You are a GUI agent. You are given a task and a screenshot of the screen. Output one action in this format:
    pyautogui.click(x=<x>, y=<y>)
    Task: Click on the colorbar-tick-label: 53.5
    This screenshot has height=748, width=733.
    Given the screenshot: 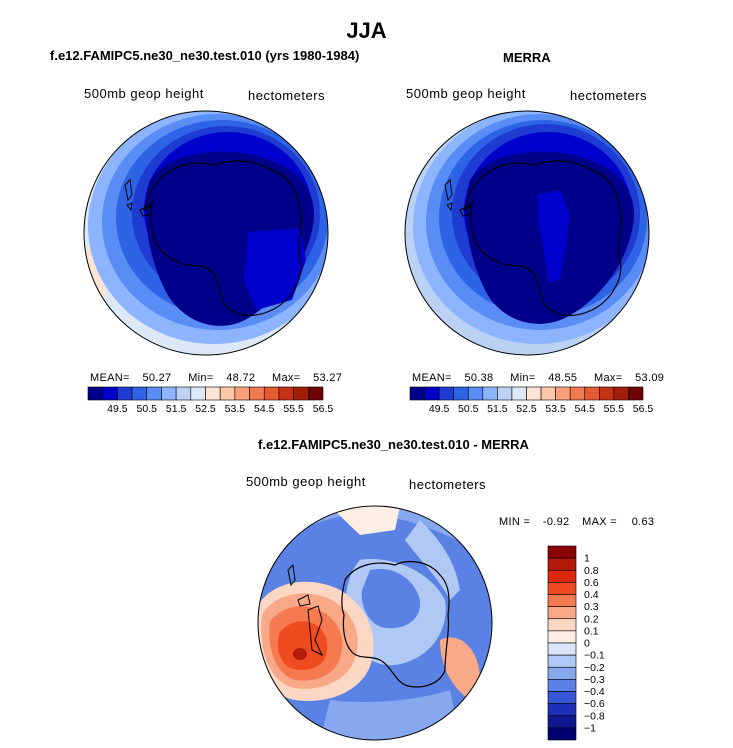 What is the action you would take?
    pyautogui.click(x=235, y=409)
    